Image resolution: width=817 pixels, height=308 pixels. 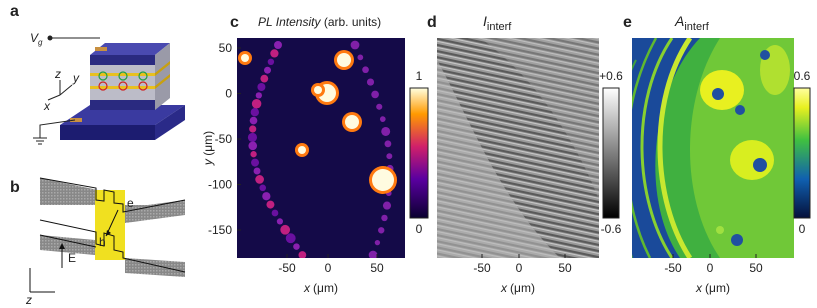 What do you see at coordinates (319, 22) in the screenshot?
I see `panel-title: PL Intensity (arb. units)` at bounding box center [319, 22].